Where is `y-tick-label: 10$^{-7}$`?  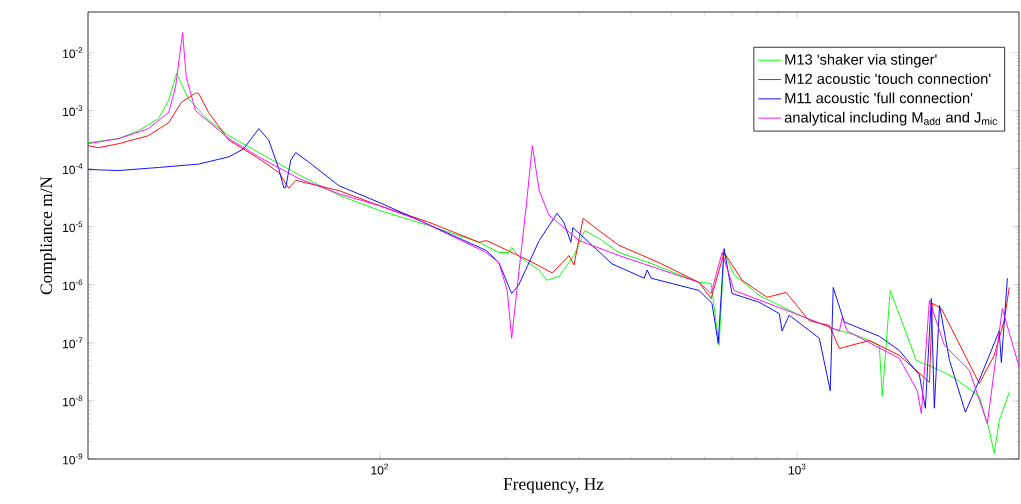
y-tick-label: 10$^{-7}$ is located at coordinates (73, 343).